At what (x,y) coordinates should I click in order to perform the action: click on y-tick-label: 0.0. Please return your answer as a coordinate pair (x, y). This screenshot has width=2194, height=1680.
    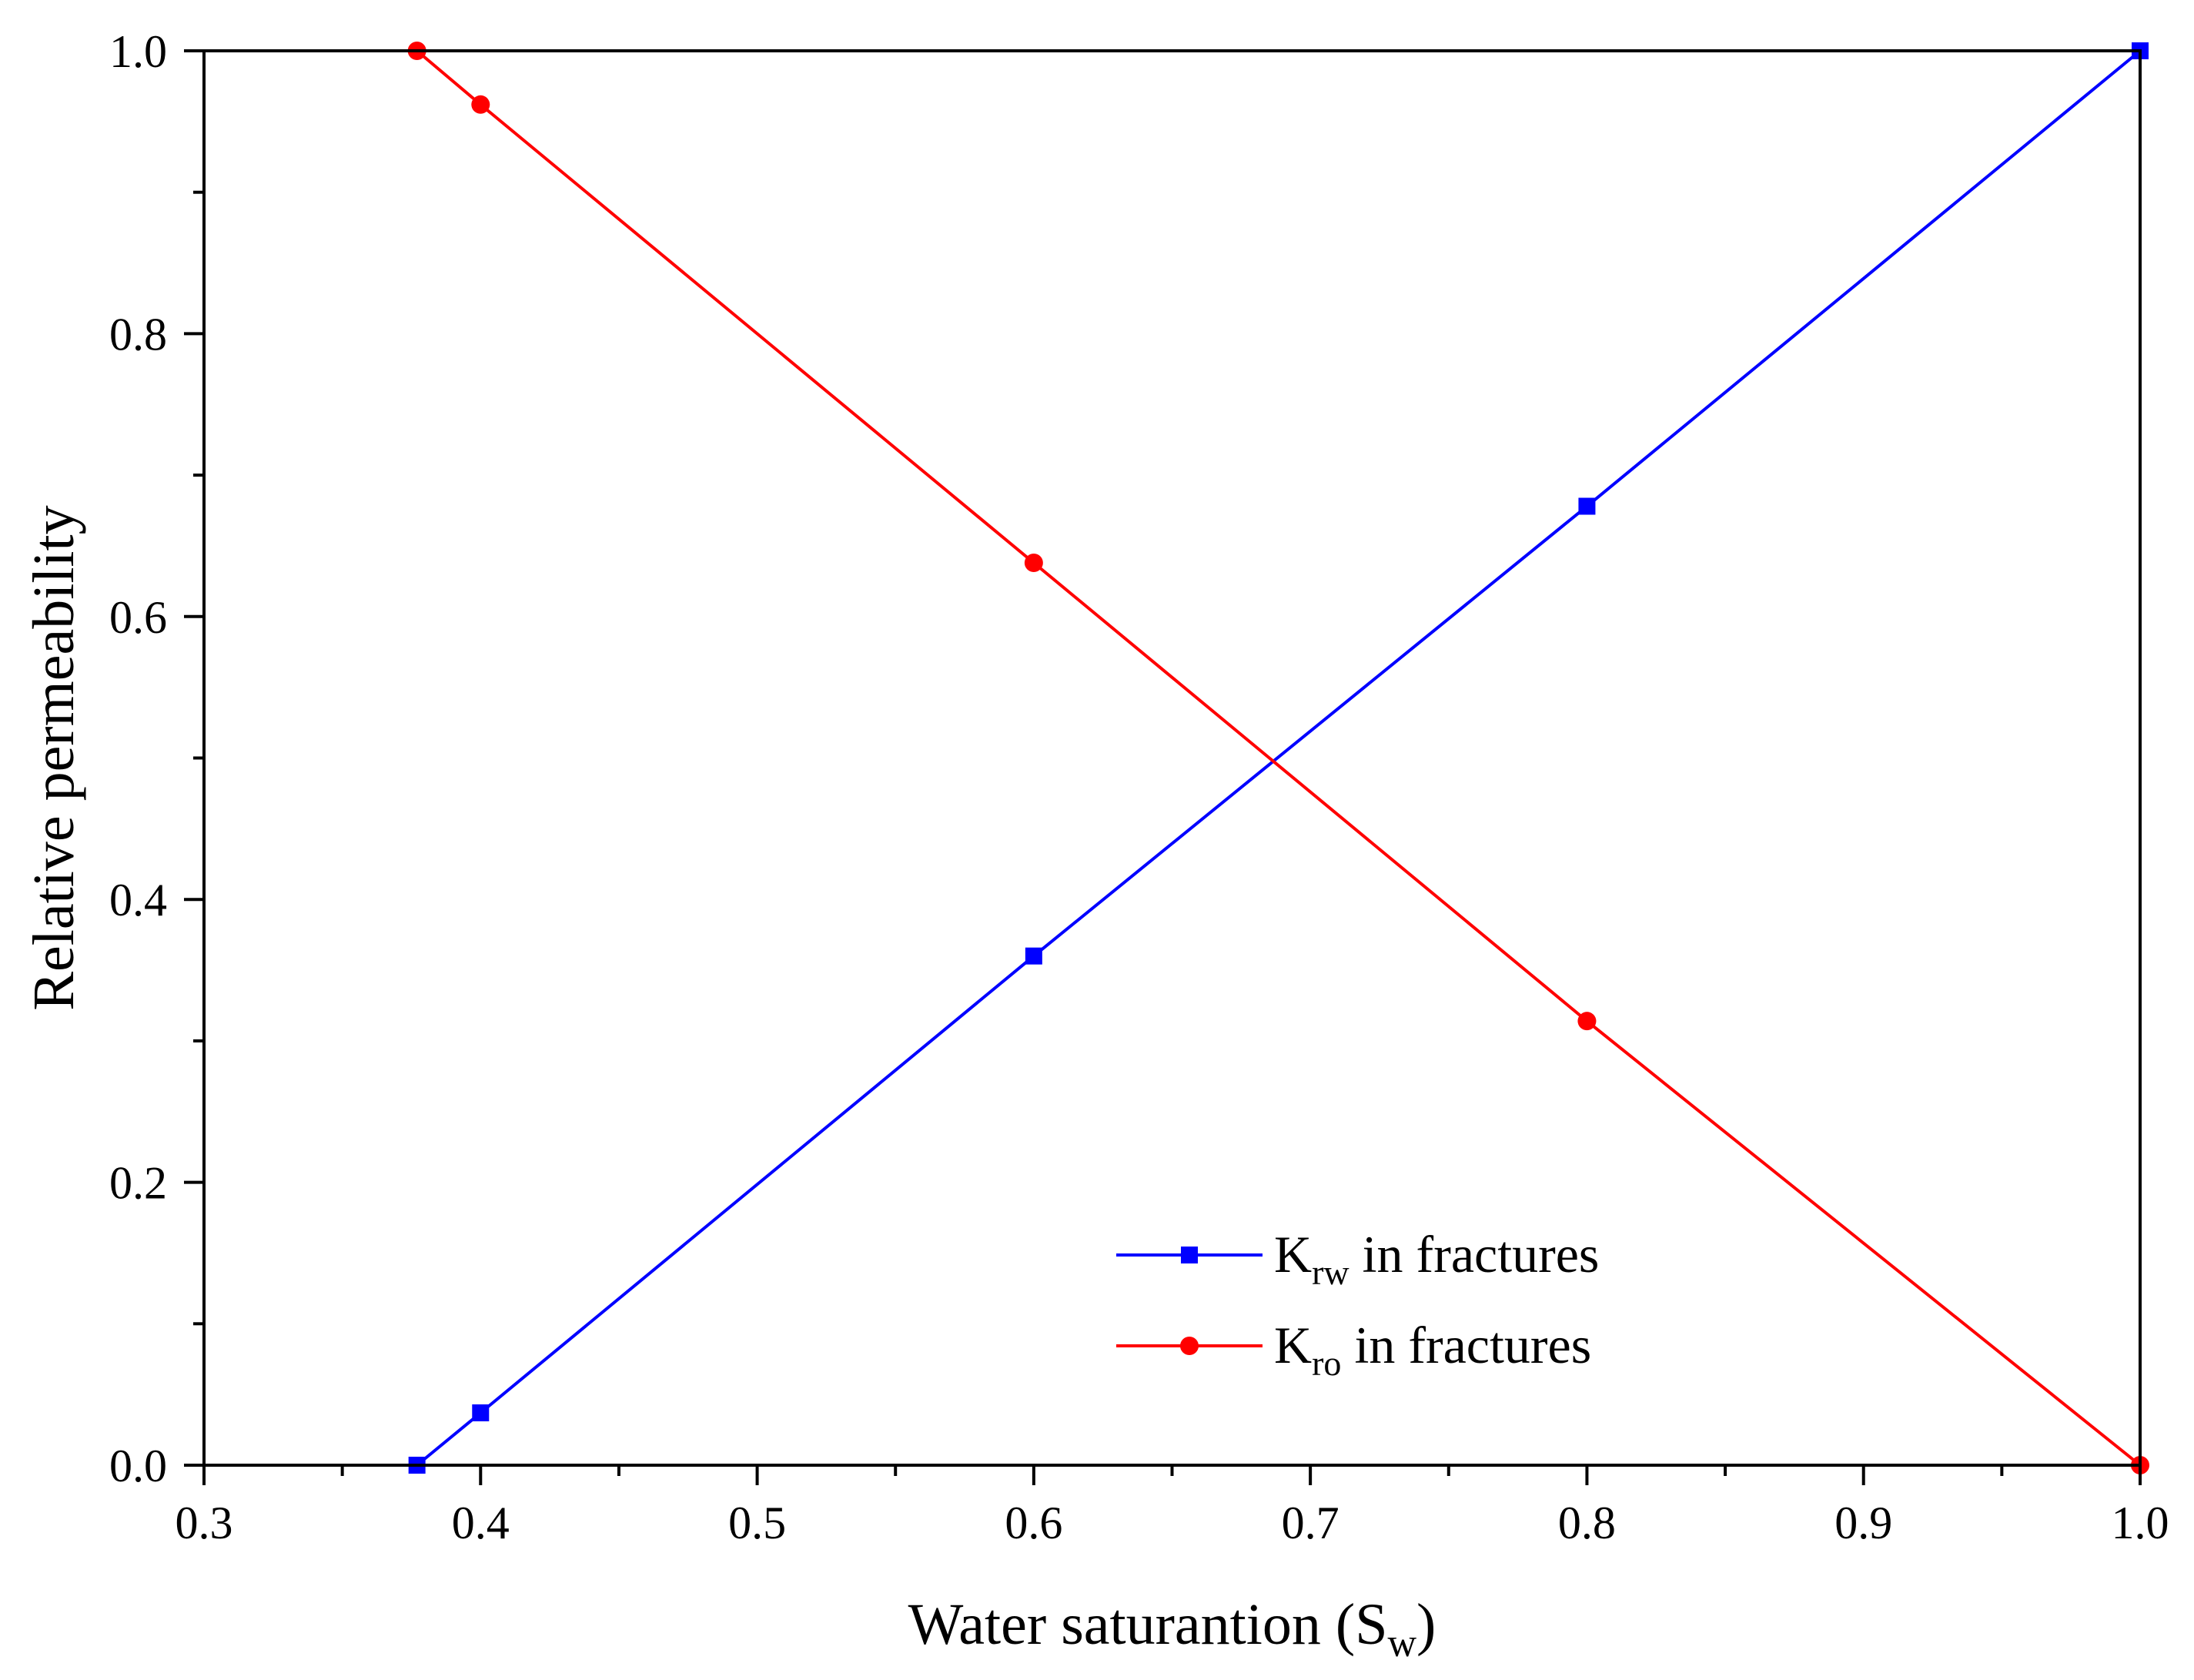
    Looking at the image, I should click on (138, 1466).